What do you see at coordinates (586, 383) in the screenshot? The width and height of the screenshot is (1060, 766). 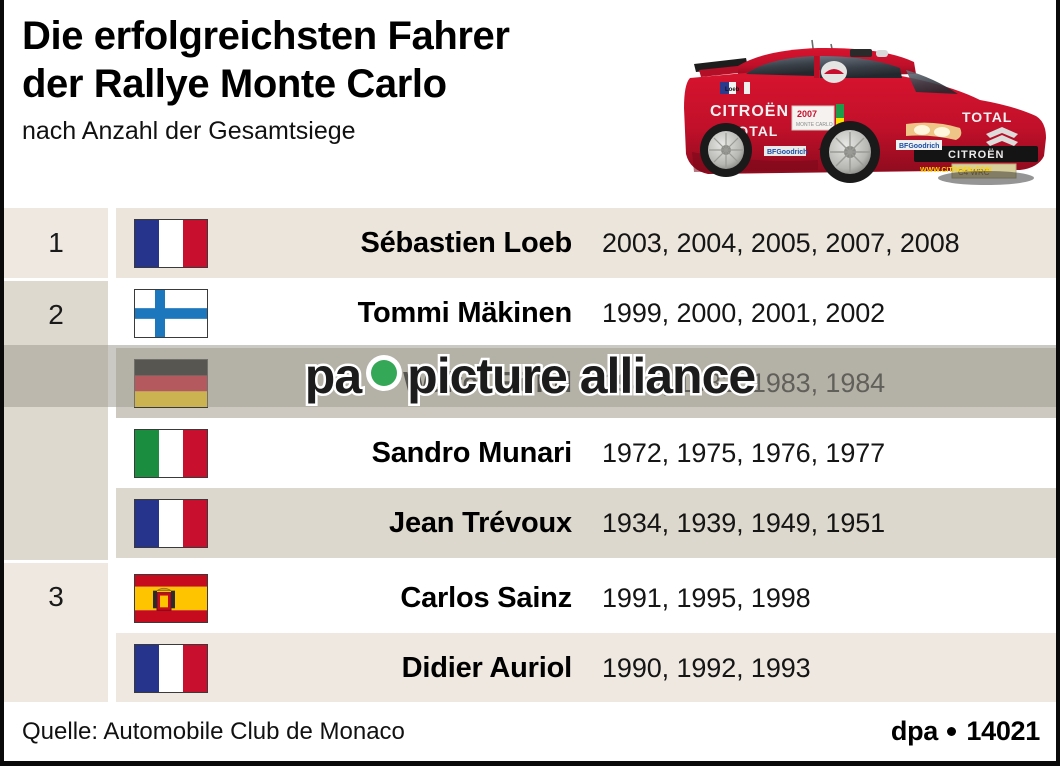 I see `table-row: Walter Röhrl 1980, 1982, 1983, 1984` at bounding box center [586, 383].